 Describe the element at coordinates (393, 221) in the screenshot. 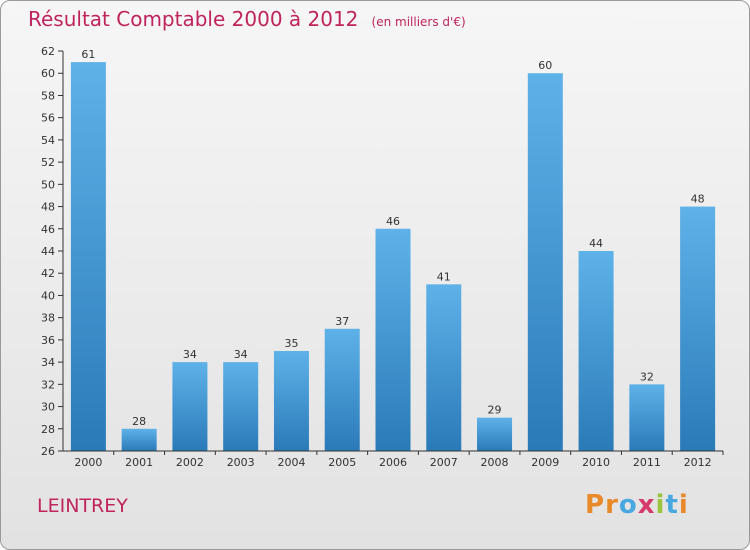

I see `value-label-2006: 46` at that location.